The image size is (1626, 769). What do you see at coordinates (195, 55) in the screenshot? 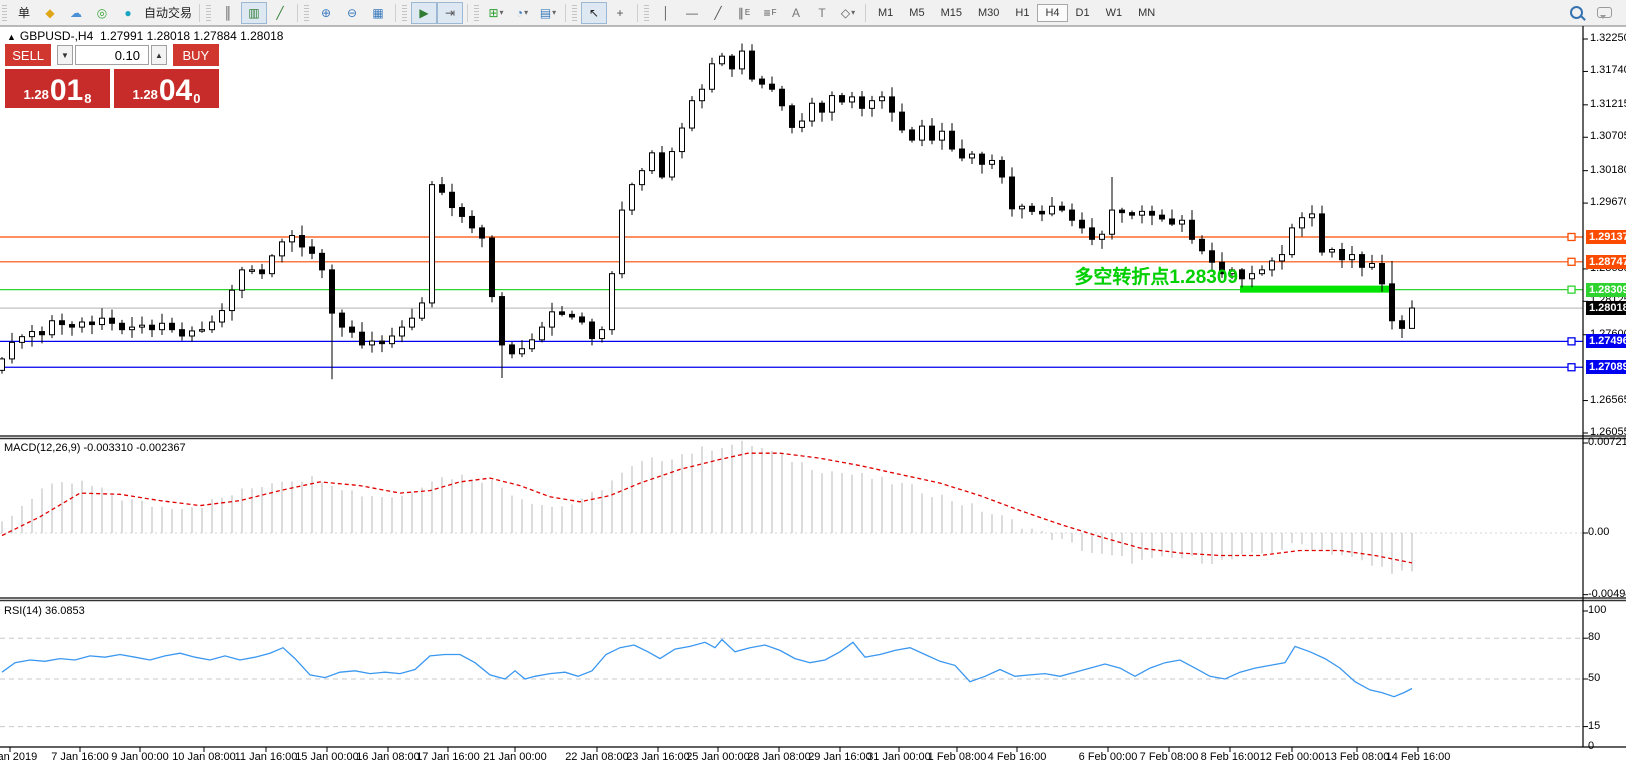
I see `buy-button: BUY` at bounding box center [195, 55].